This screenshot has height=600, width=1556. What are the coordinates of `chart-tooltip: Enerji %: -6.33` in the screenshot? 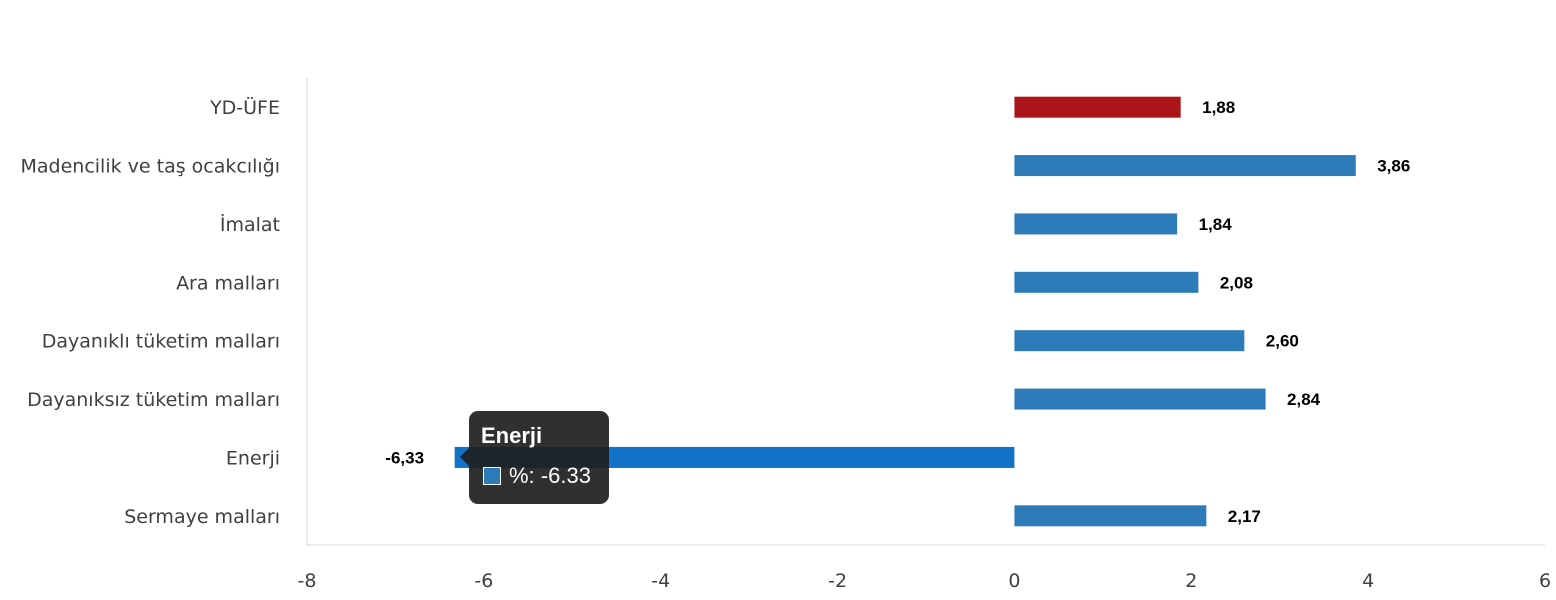 It's located at (534, 457).